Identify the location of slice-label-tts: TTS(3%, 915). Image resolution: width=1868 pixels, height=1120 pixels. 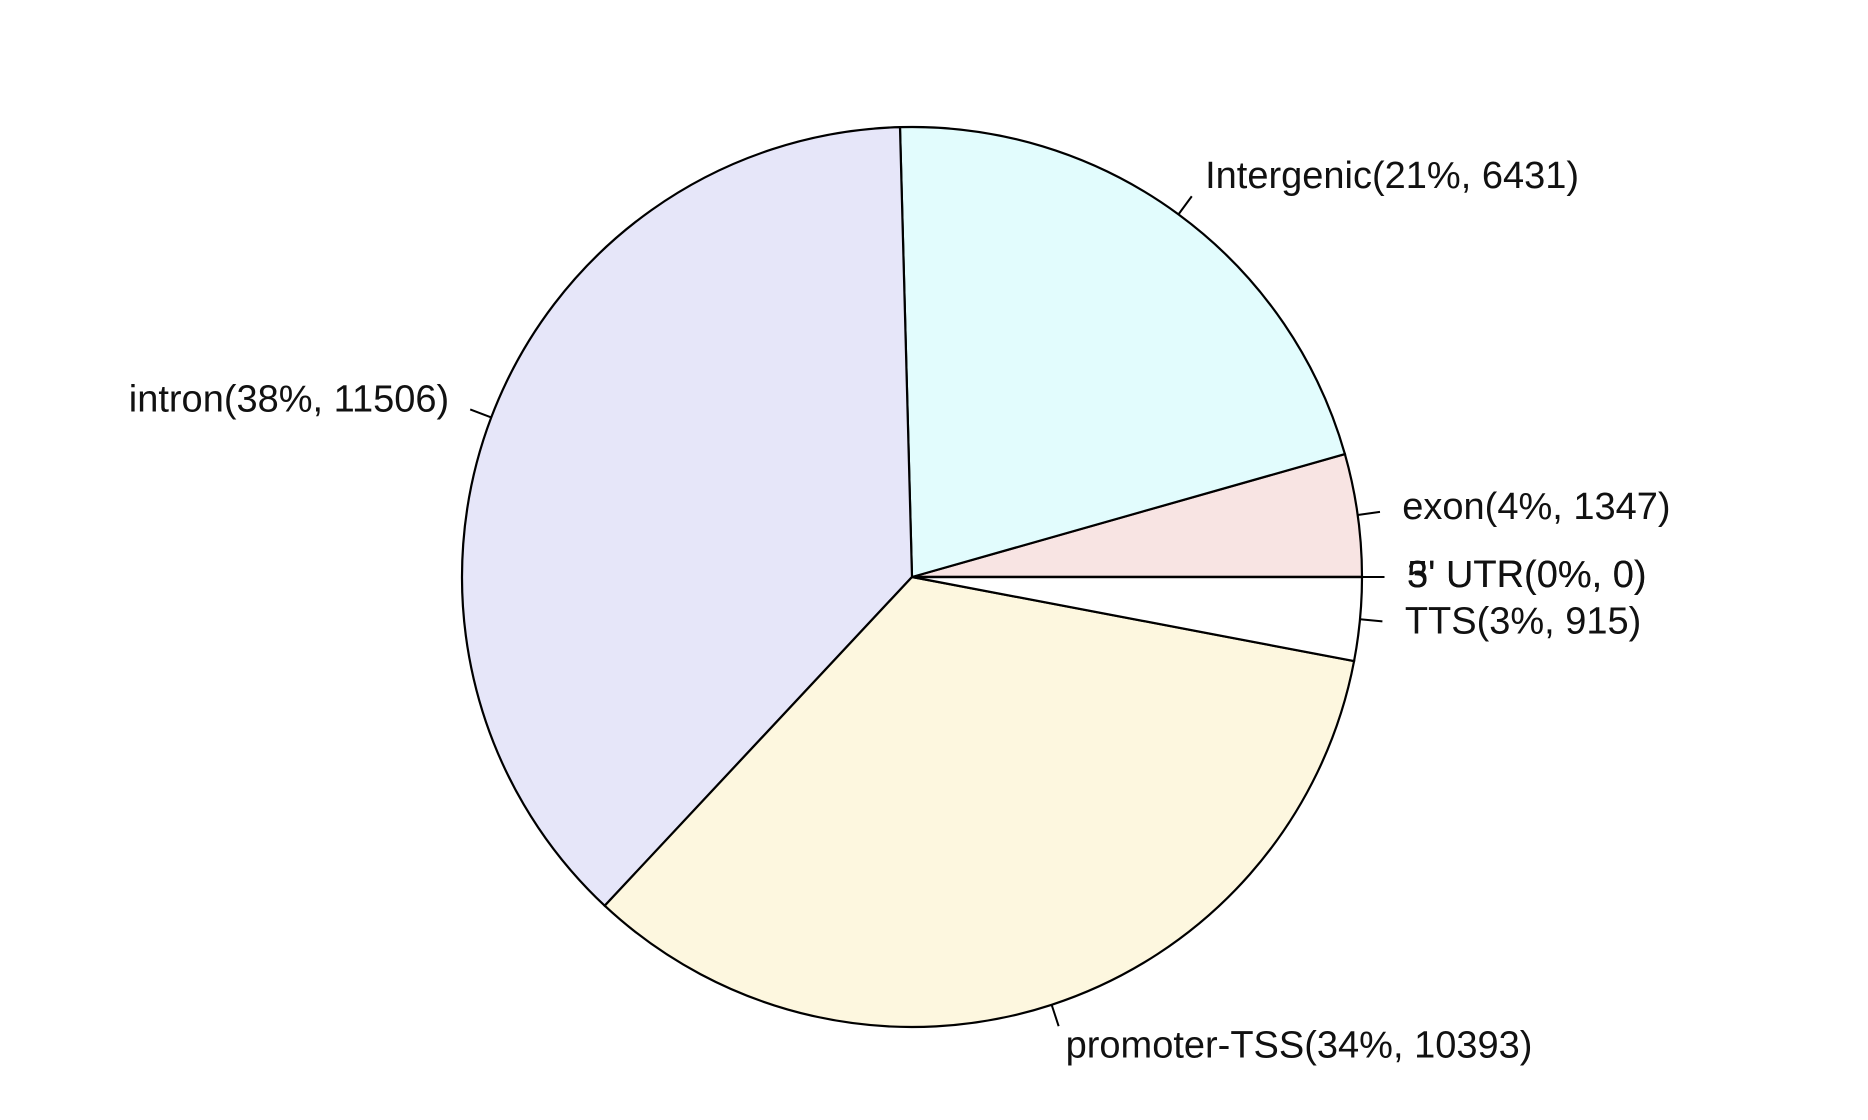
(1523, 621).